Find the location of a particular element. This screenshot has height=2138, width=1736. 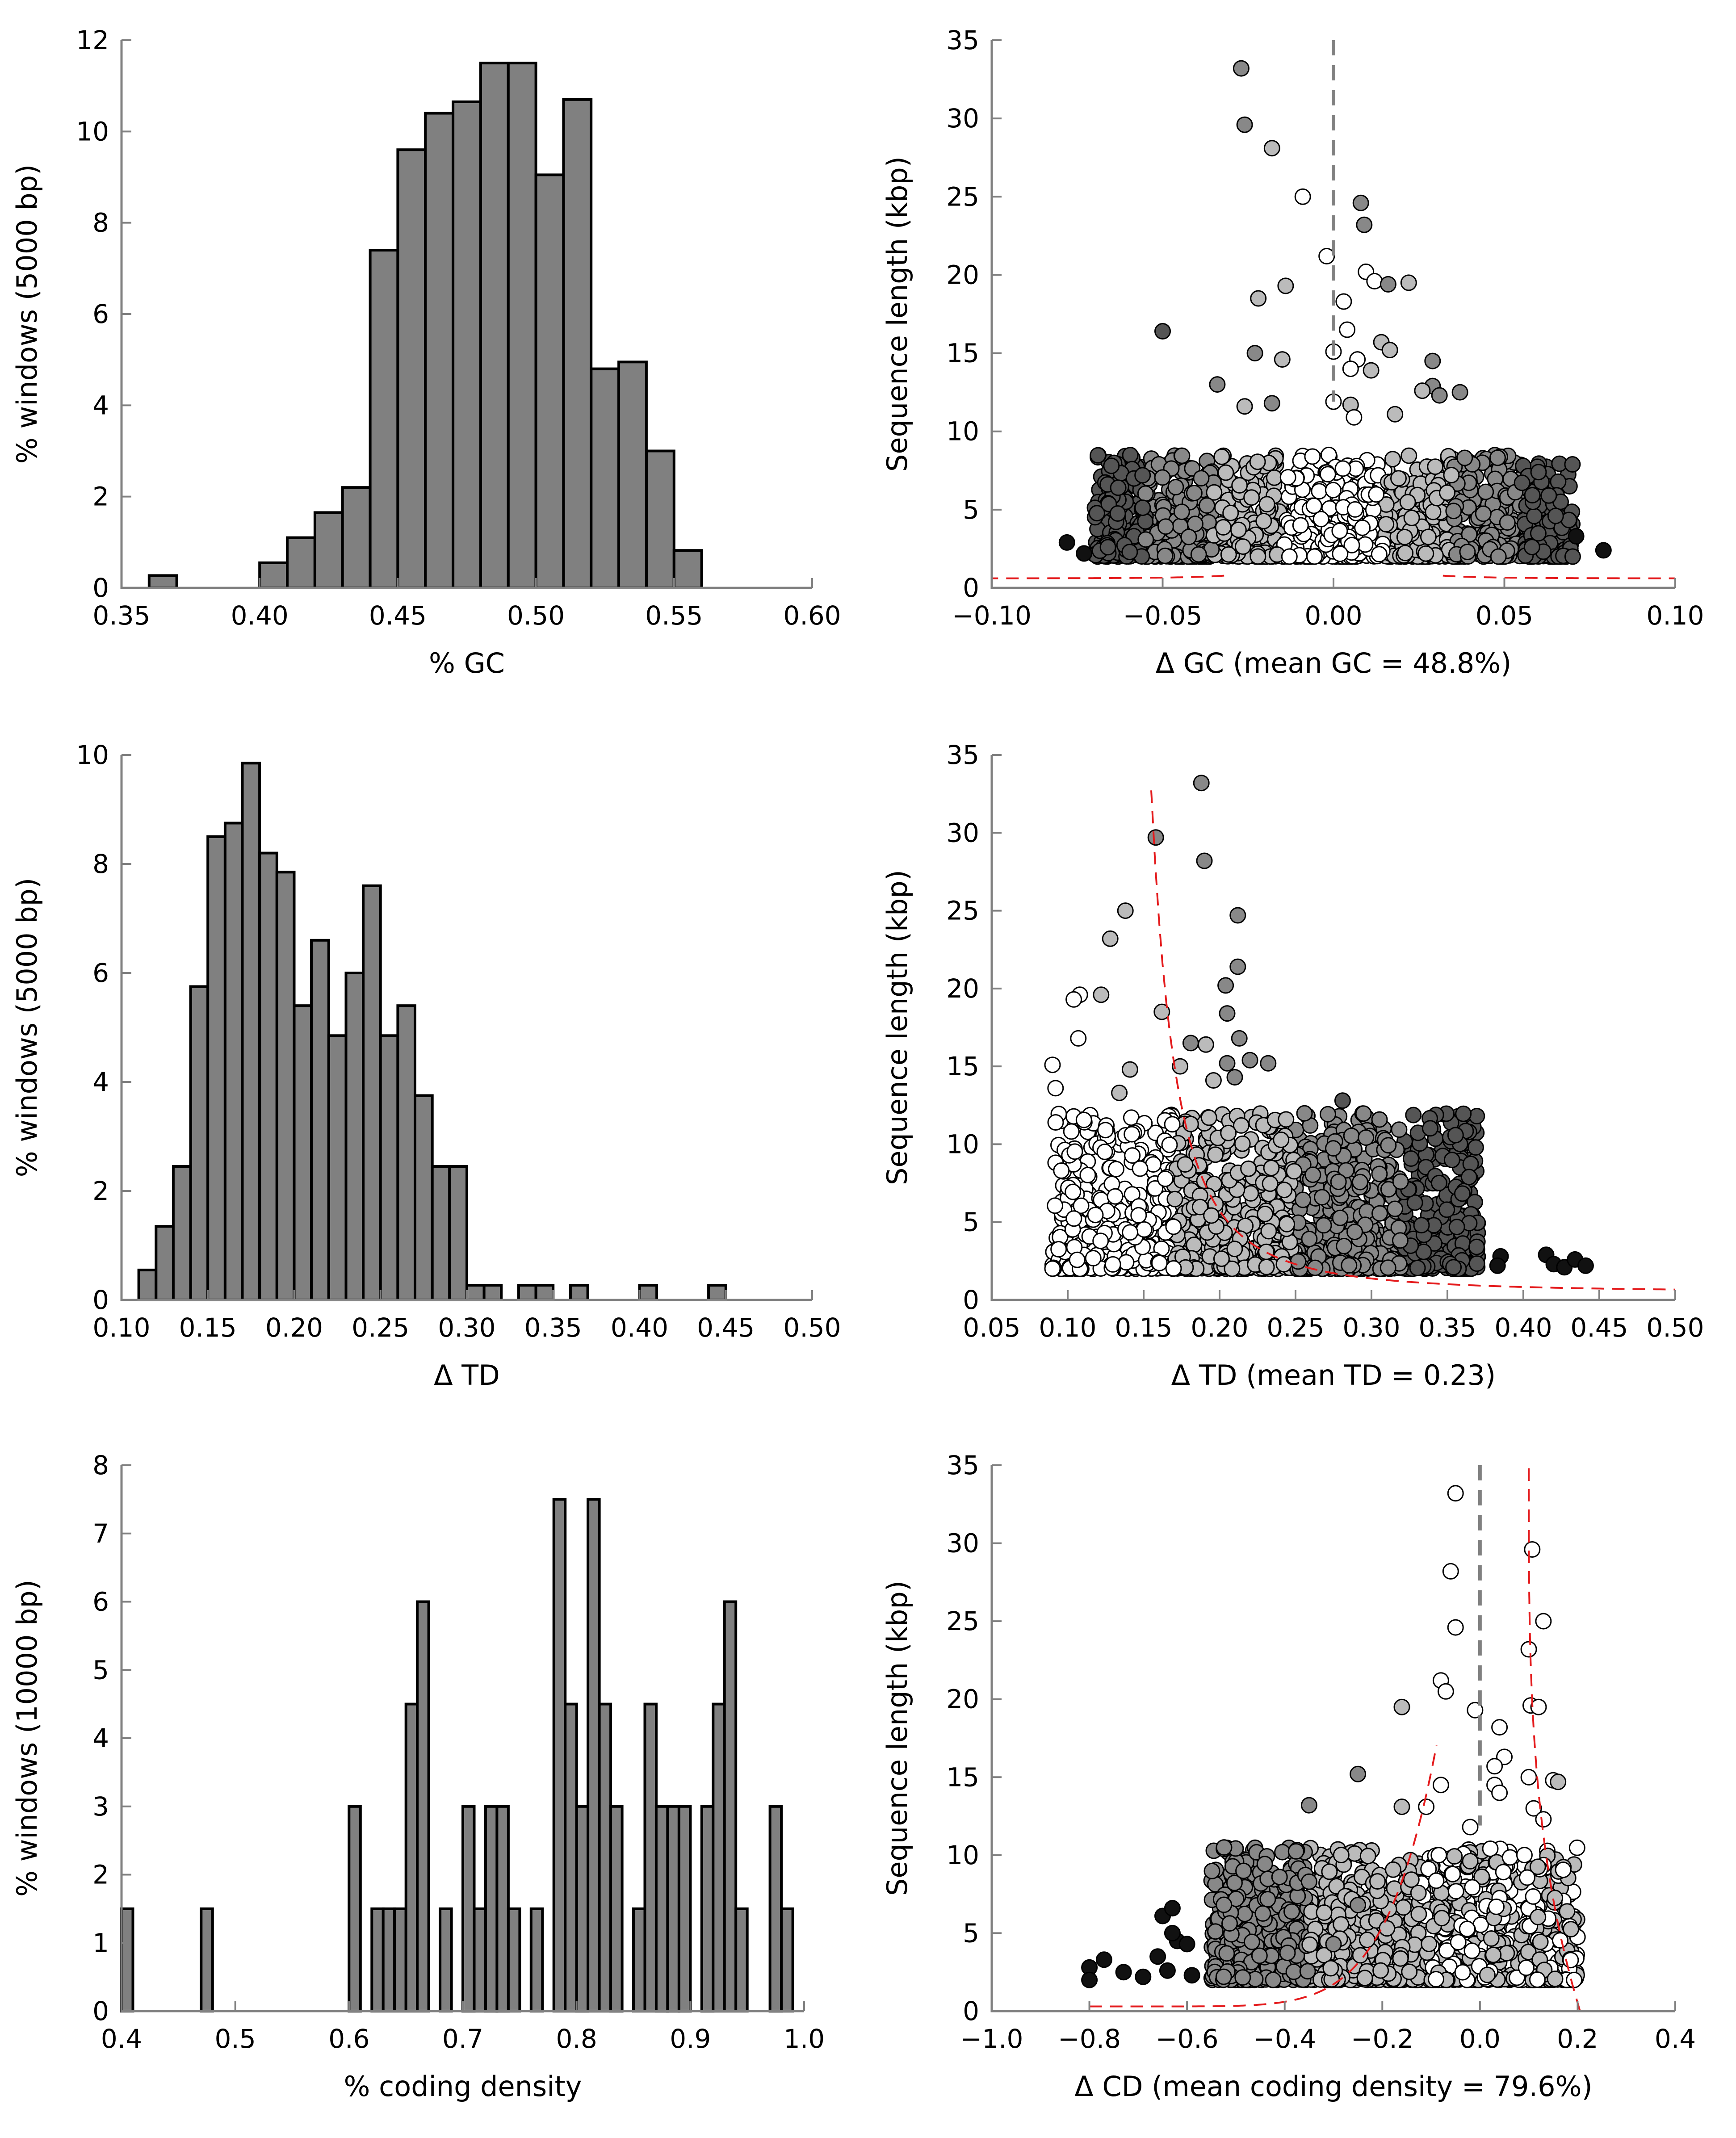

y-tick-label: 15 is located at coordinates (962, 1777).